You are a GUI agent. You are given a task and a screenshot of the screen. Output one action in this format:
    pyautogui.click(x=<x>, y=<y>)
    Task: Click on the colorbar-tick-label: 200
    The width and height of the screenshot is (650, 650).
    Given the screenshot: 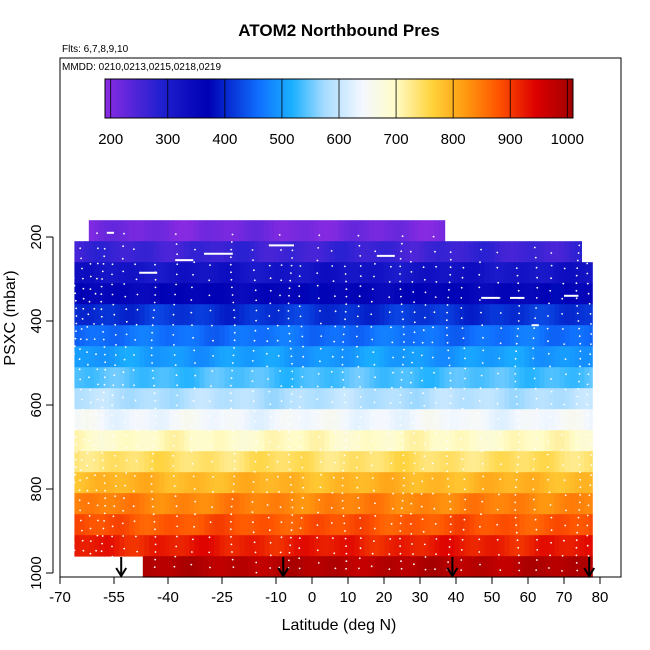 What is the action you would take?
    pyautogui.click(x=110, y=139)
    